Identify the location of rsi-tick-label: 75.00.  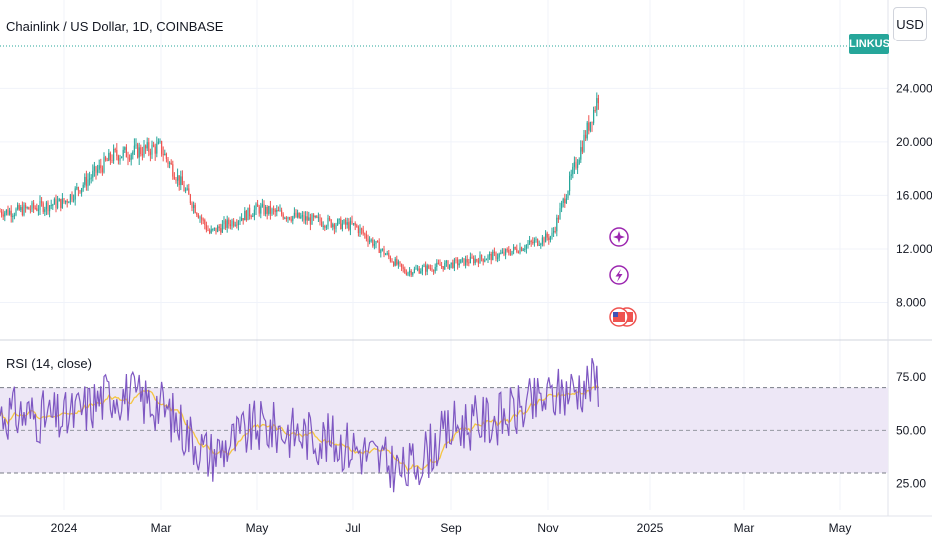
(911, 377).